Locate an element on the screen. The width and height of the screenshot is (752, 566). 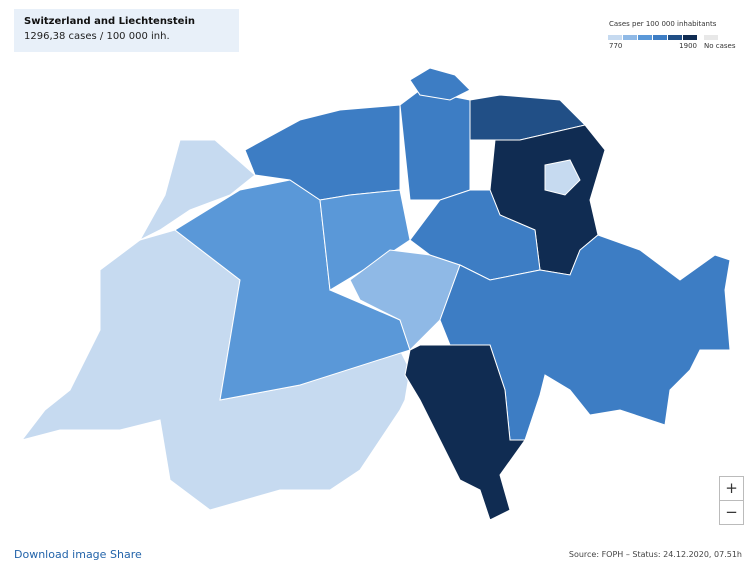
info-value: 1296,38 cases / 100 000 inh. is located at coordinates (97, 36).